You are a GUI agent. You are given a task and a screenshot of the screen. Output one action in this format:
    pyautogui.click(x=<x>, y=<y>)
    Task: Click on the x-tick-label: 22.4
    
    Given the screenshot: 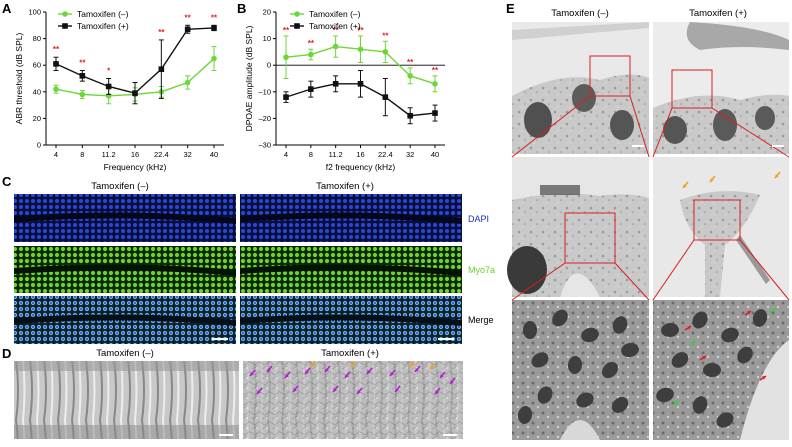 What is the action you would take?
    pyautogui.click(x=161, y=154)
    